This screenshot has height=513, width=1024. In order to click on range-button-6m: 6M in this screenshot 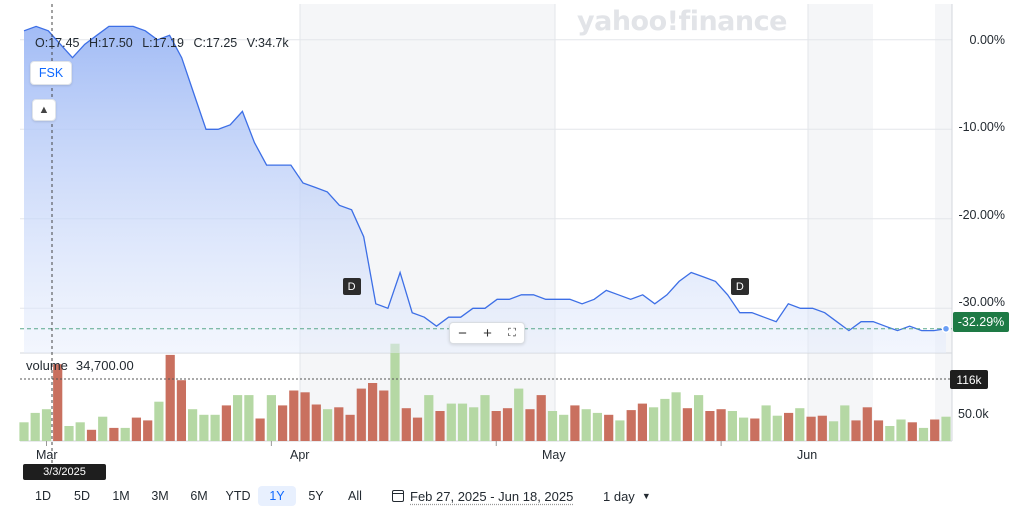, I will do `click(199, 496)`.